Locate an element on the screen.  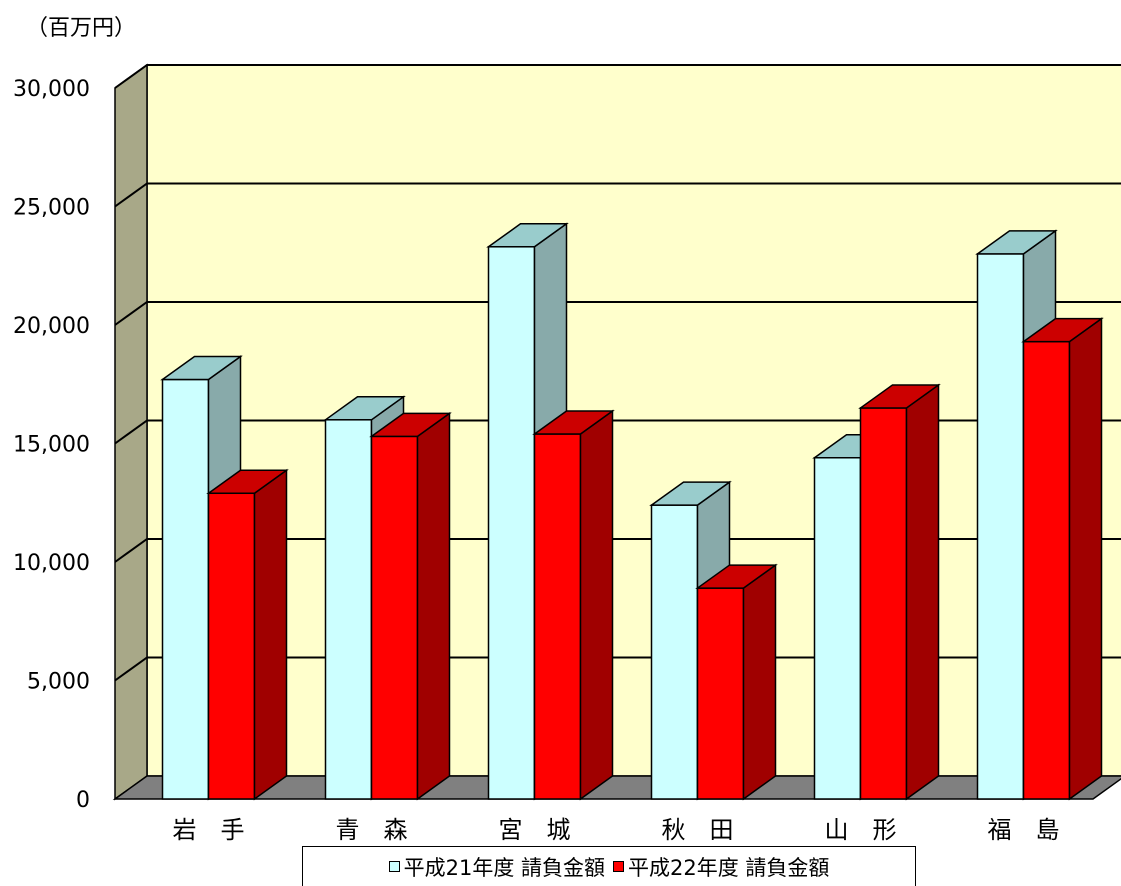
unit-label: （百万円） is located at coordinates (81, 28).